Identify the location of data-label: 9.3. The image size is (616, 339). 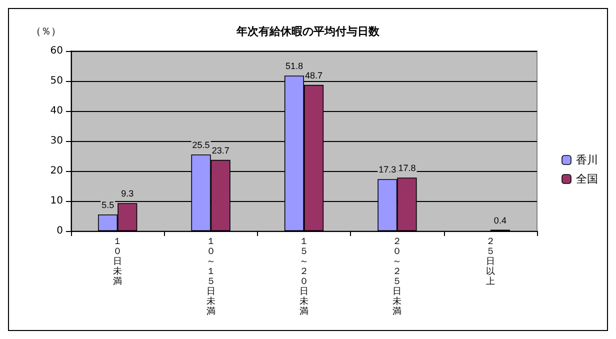
(127, 193).